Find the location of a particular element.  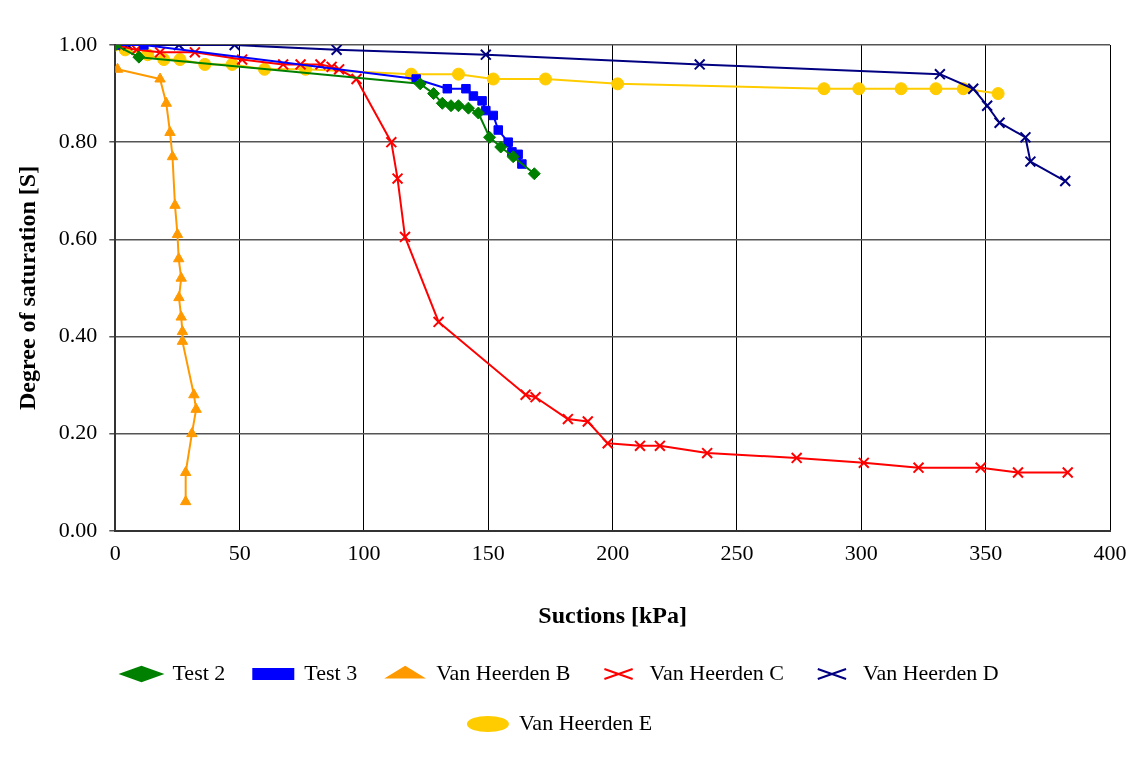

x-tick-label: 250 is located at coordinates (737, 552).